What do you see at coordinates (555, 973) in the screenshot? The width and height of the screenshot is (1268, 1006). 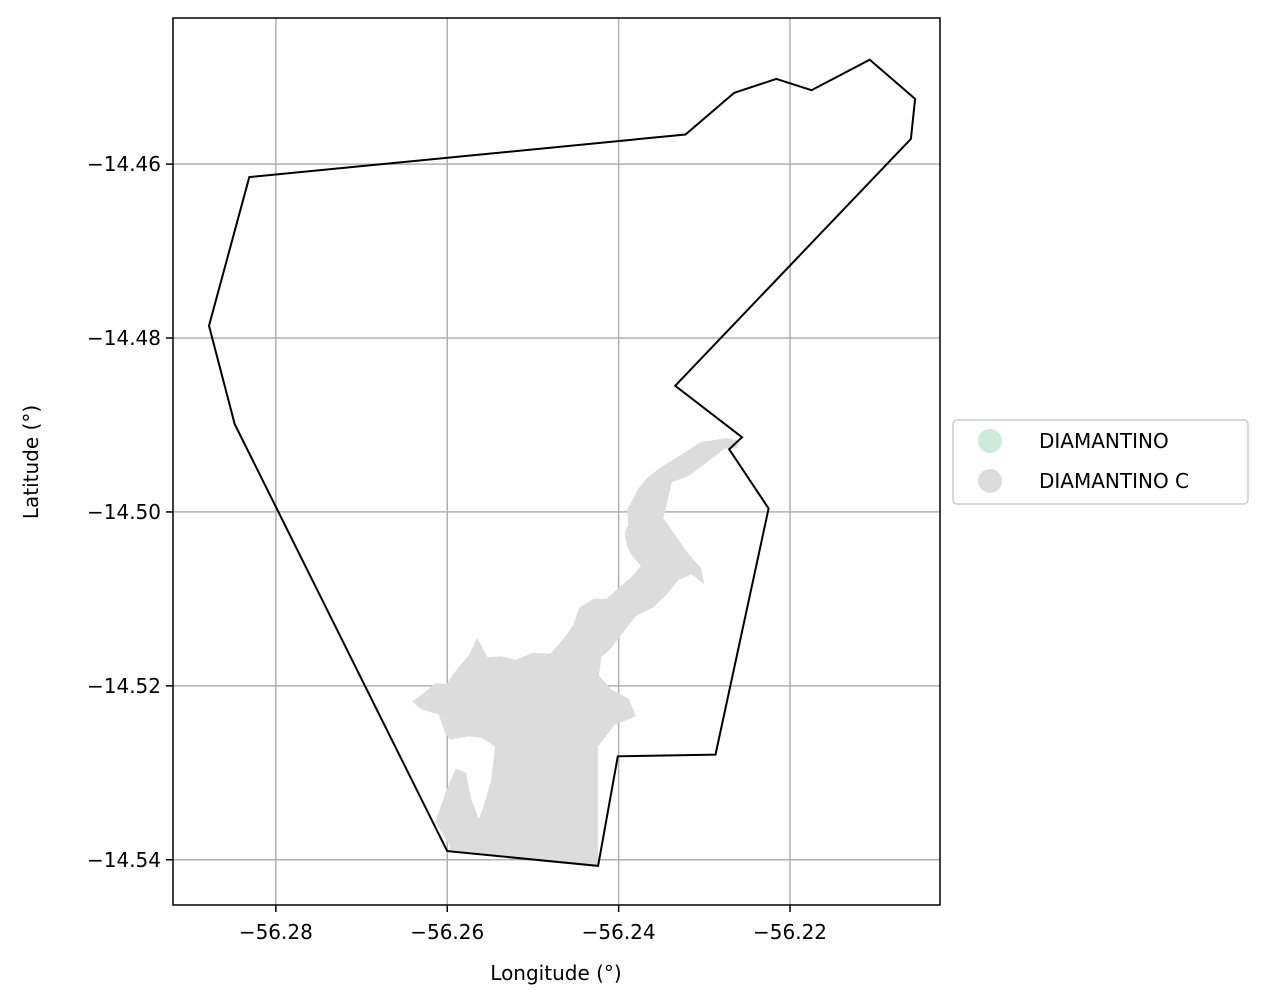 I see `x-axis-label: Longitude (°)` at bounding box center [555, 973].